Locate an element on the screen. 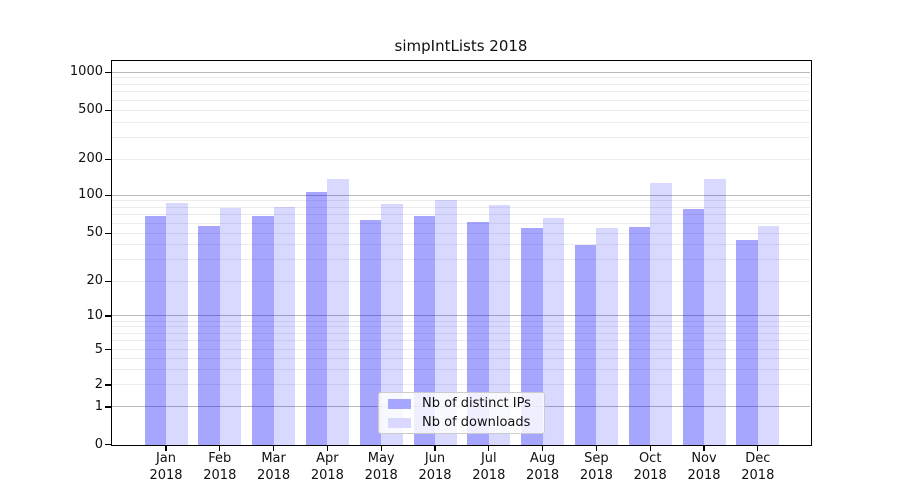  y-axis-tick-label: 500 is located at coordinates (90, 110).